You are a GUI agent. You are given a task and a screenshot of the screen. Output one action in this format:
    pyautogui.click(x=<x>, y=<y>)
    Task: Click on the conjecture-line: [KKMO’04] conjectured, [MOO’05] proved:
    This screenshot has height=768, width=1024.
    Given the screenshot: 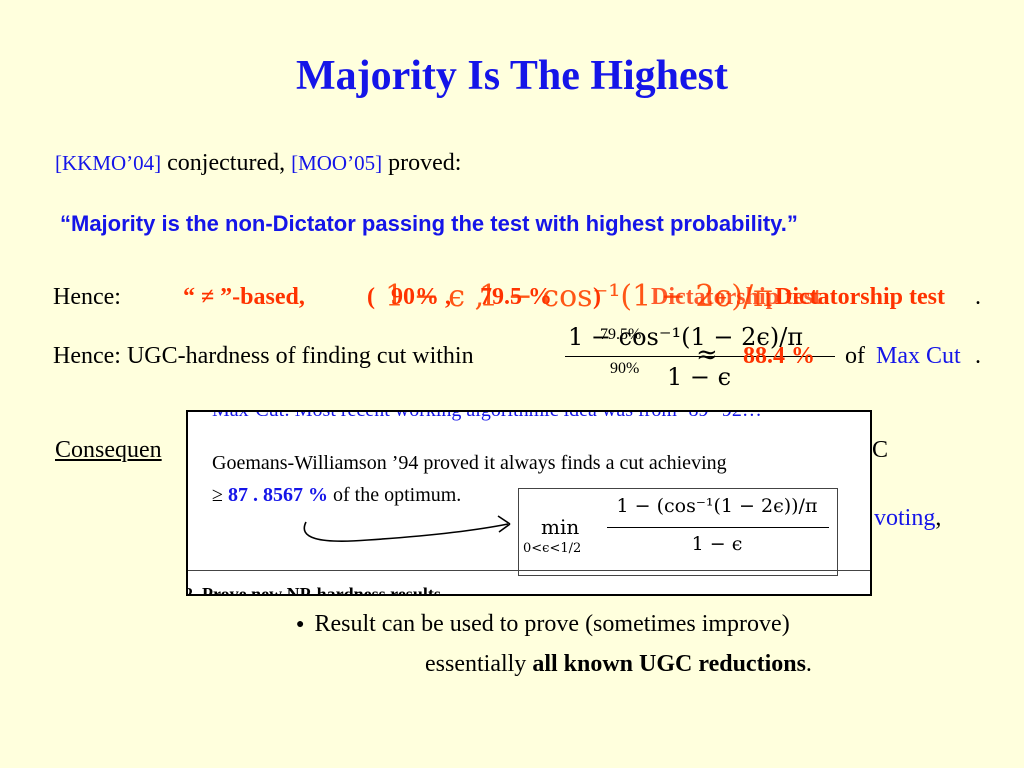 What is the action you would take?
    pyautogui.click(x=258, y=163)
    